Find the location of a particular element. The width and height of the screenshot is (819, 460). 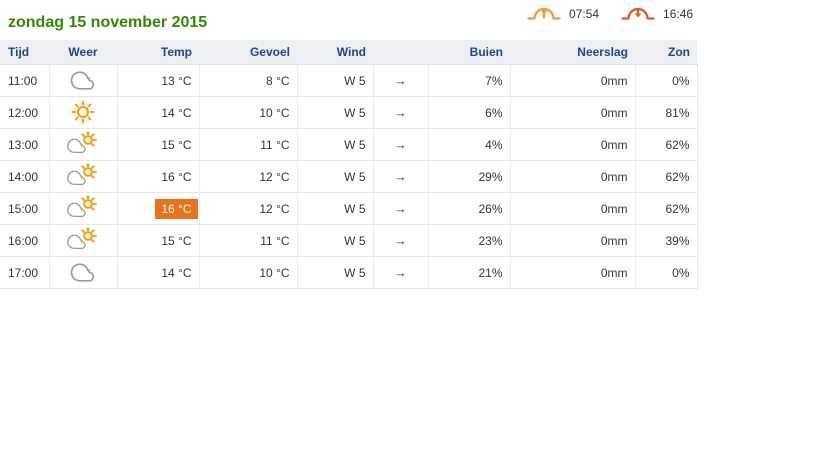

showers-cell: 26% is located at coordinates (469, 208).